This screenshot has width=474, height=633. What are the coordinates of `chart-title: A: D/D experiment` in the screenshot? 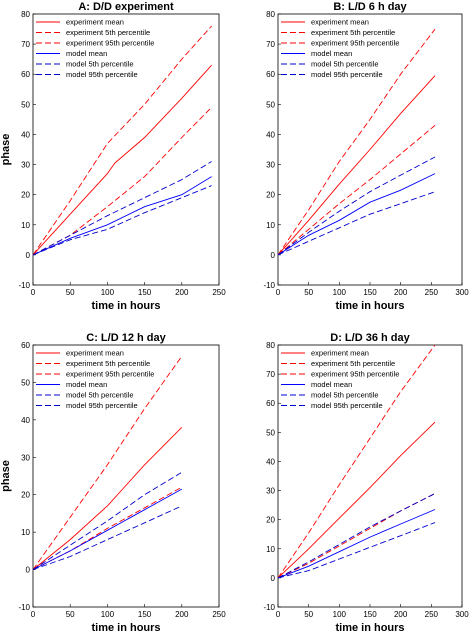 It's located at (126, 7).